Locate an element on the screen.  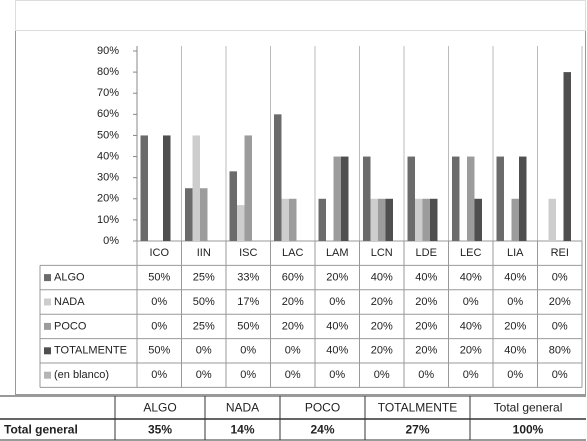
table-value: 100% is located at coordinates (528, 430).